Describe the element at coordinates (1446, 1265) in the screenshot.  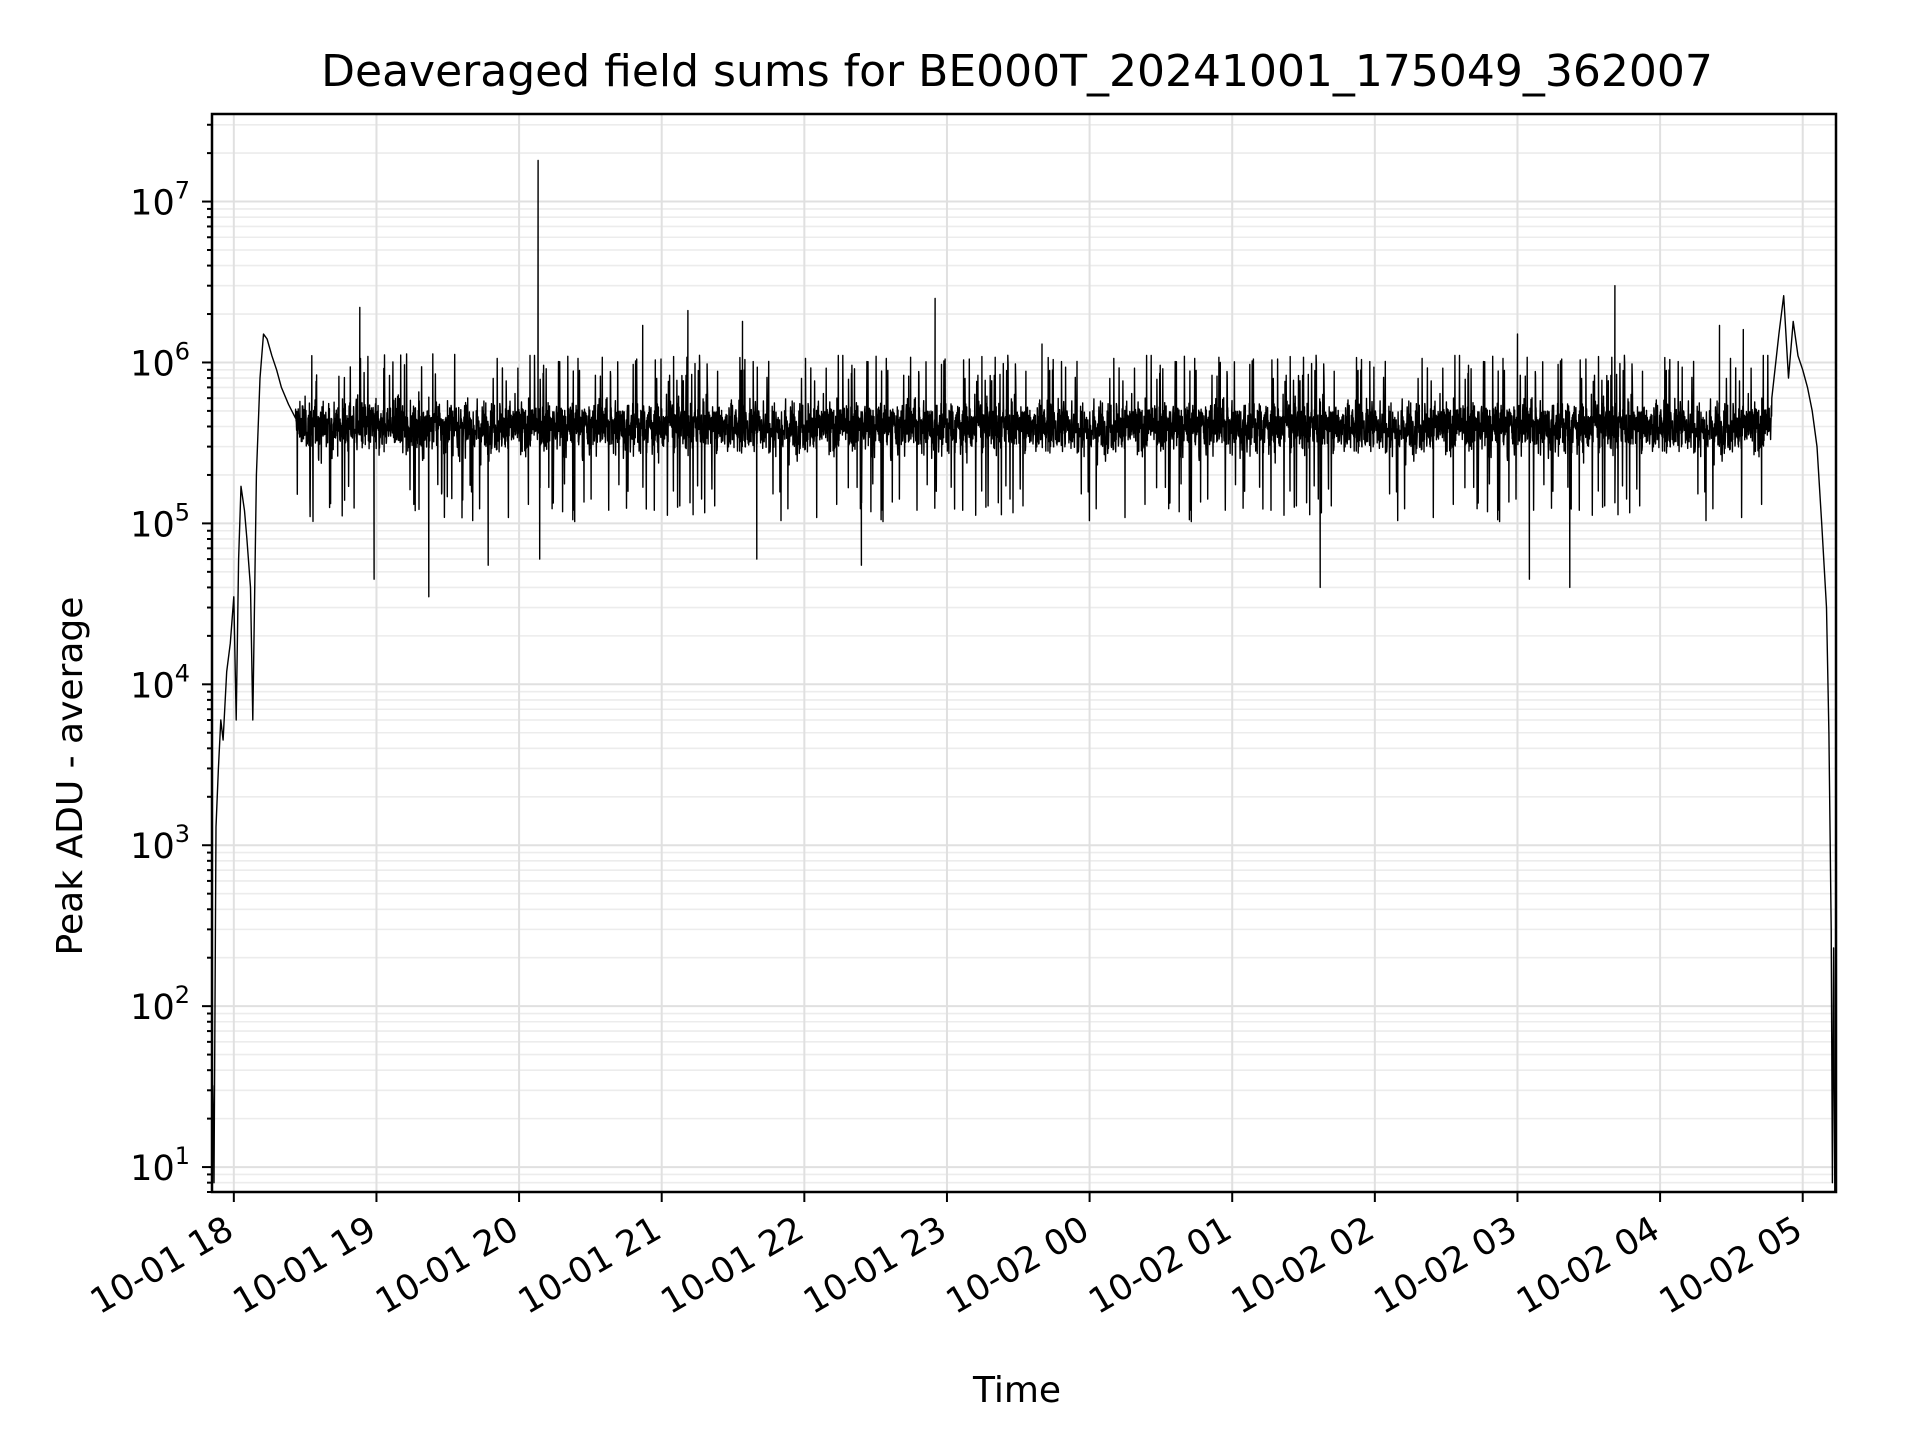
I see `x-tick-label: 10-02 03` at that location.